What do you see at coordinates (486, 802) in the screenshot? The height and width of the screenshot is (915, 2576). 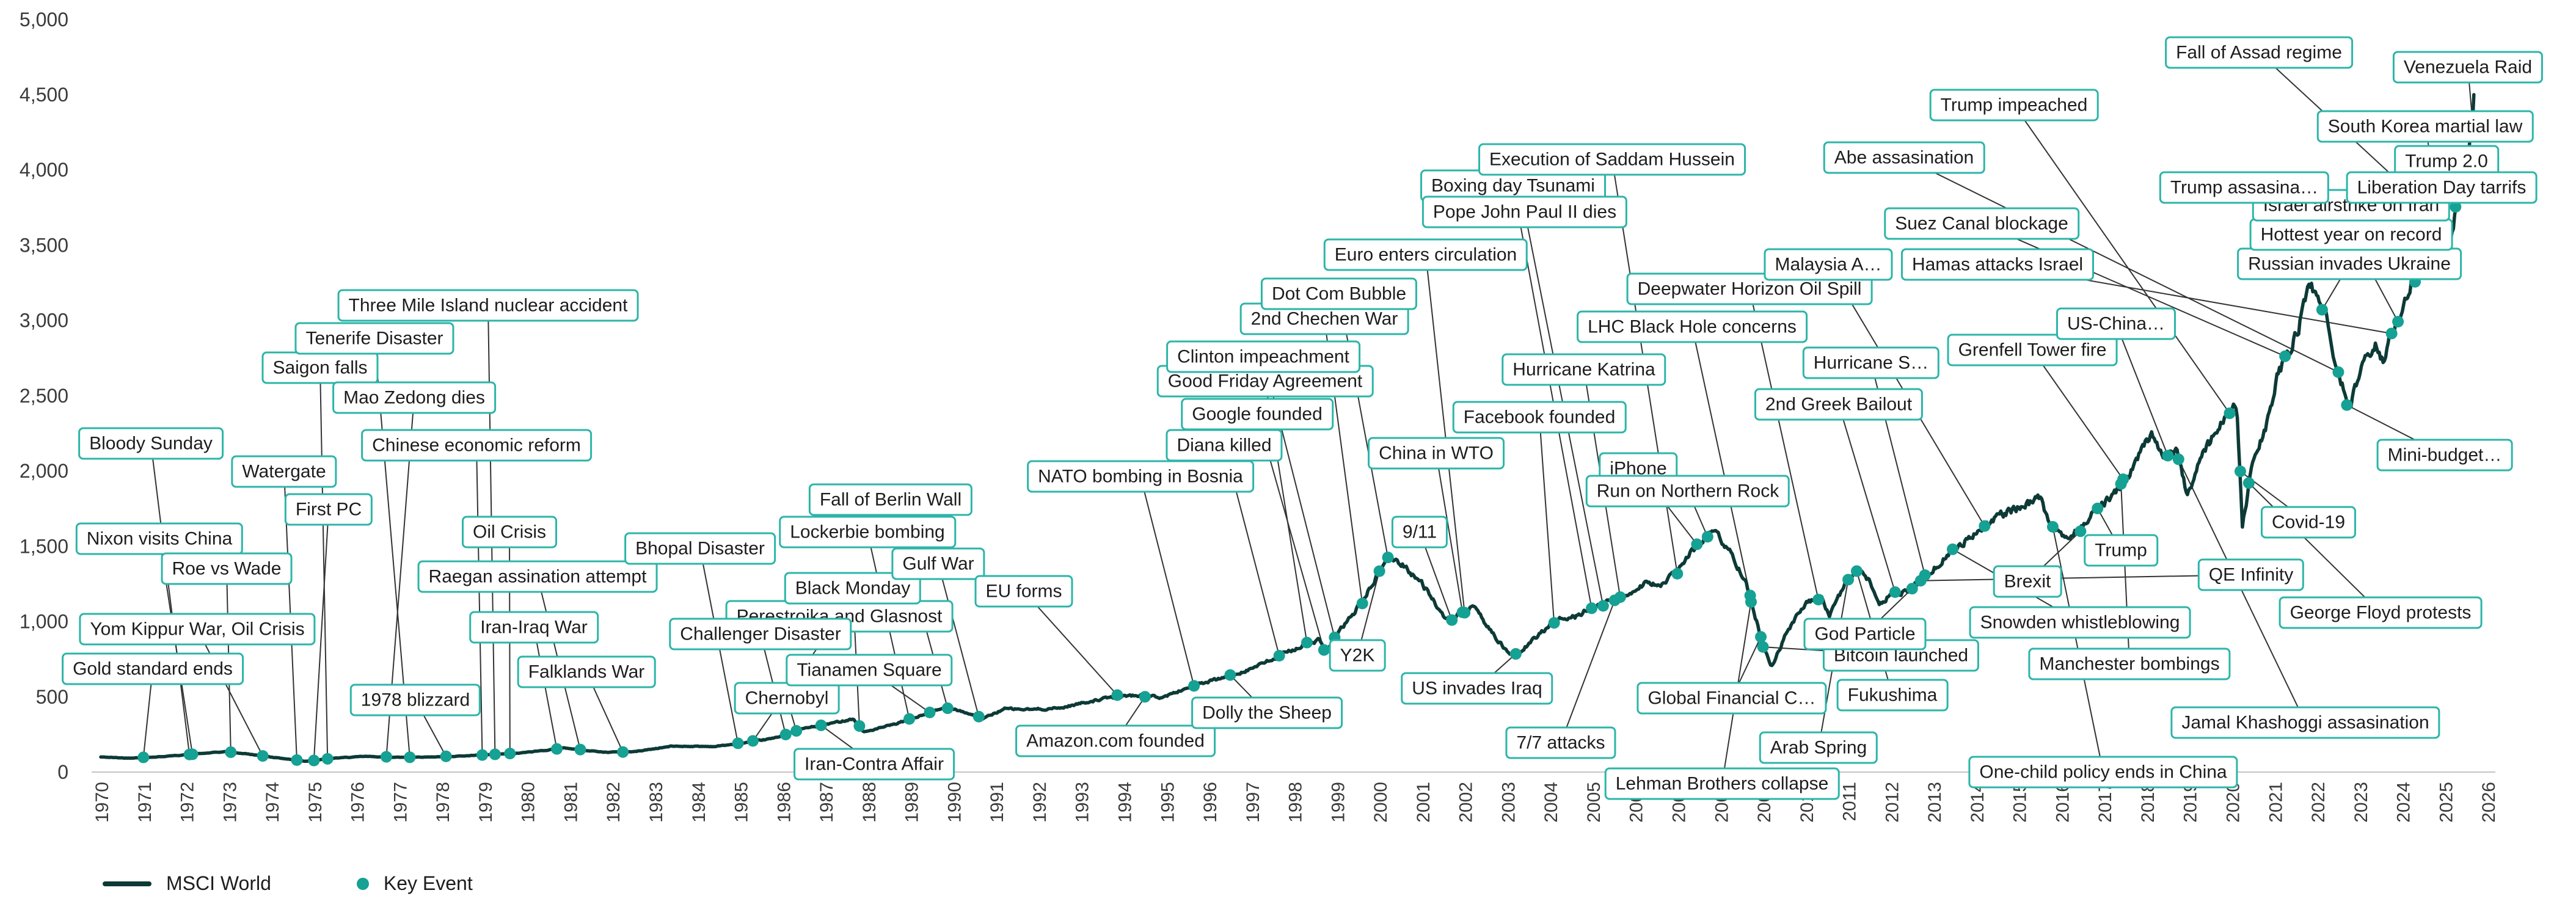 I see `x-axis-tick-label: 1979` at bounding box center [486, 802].